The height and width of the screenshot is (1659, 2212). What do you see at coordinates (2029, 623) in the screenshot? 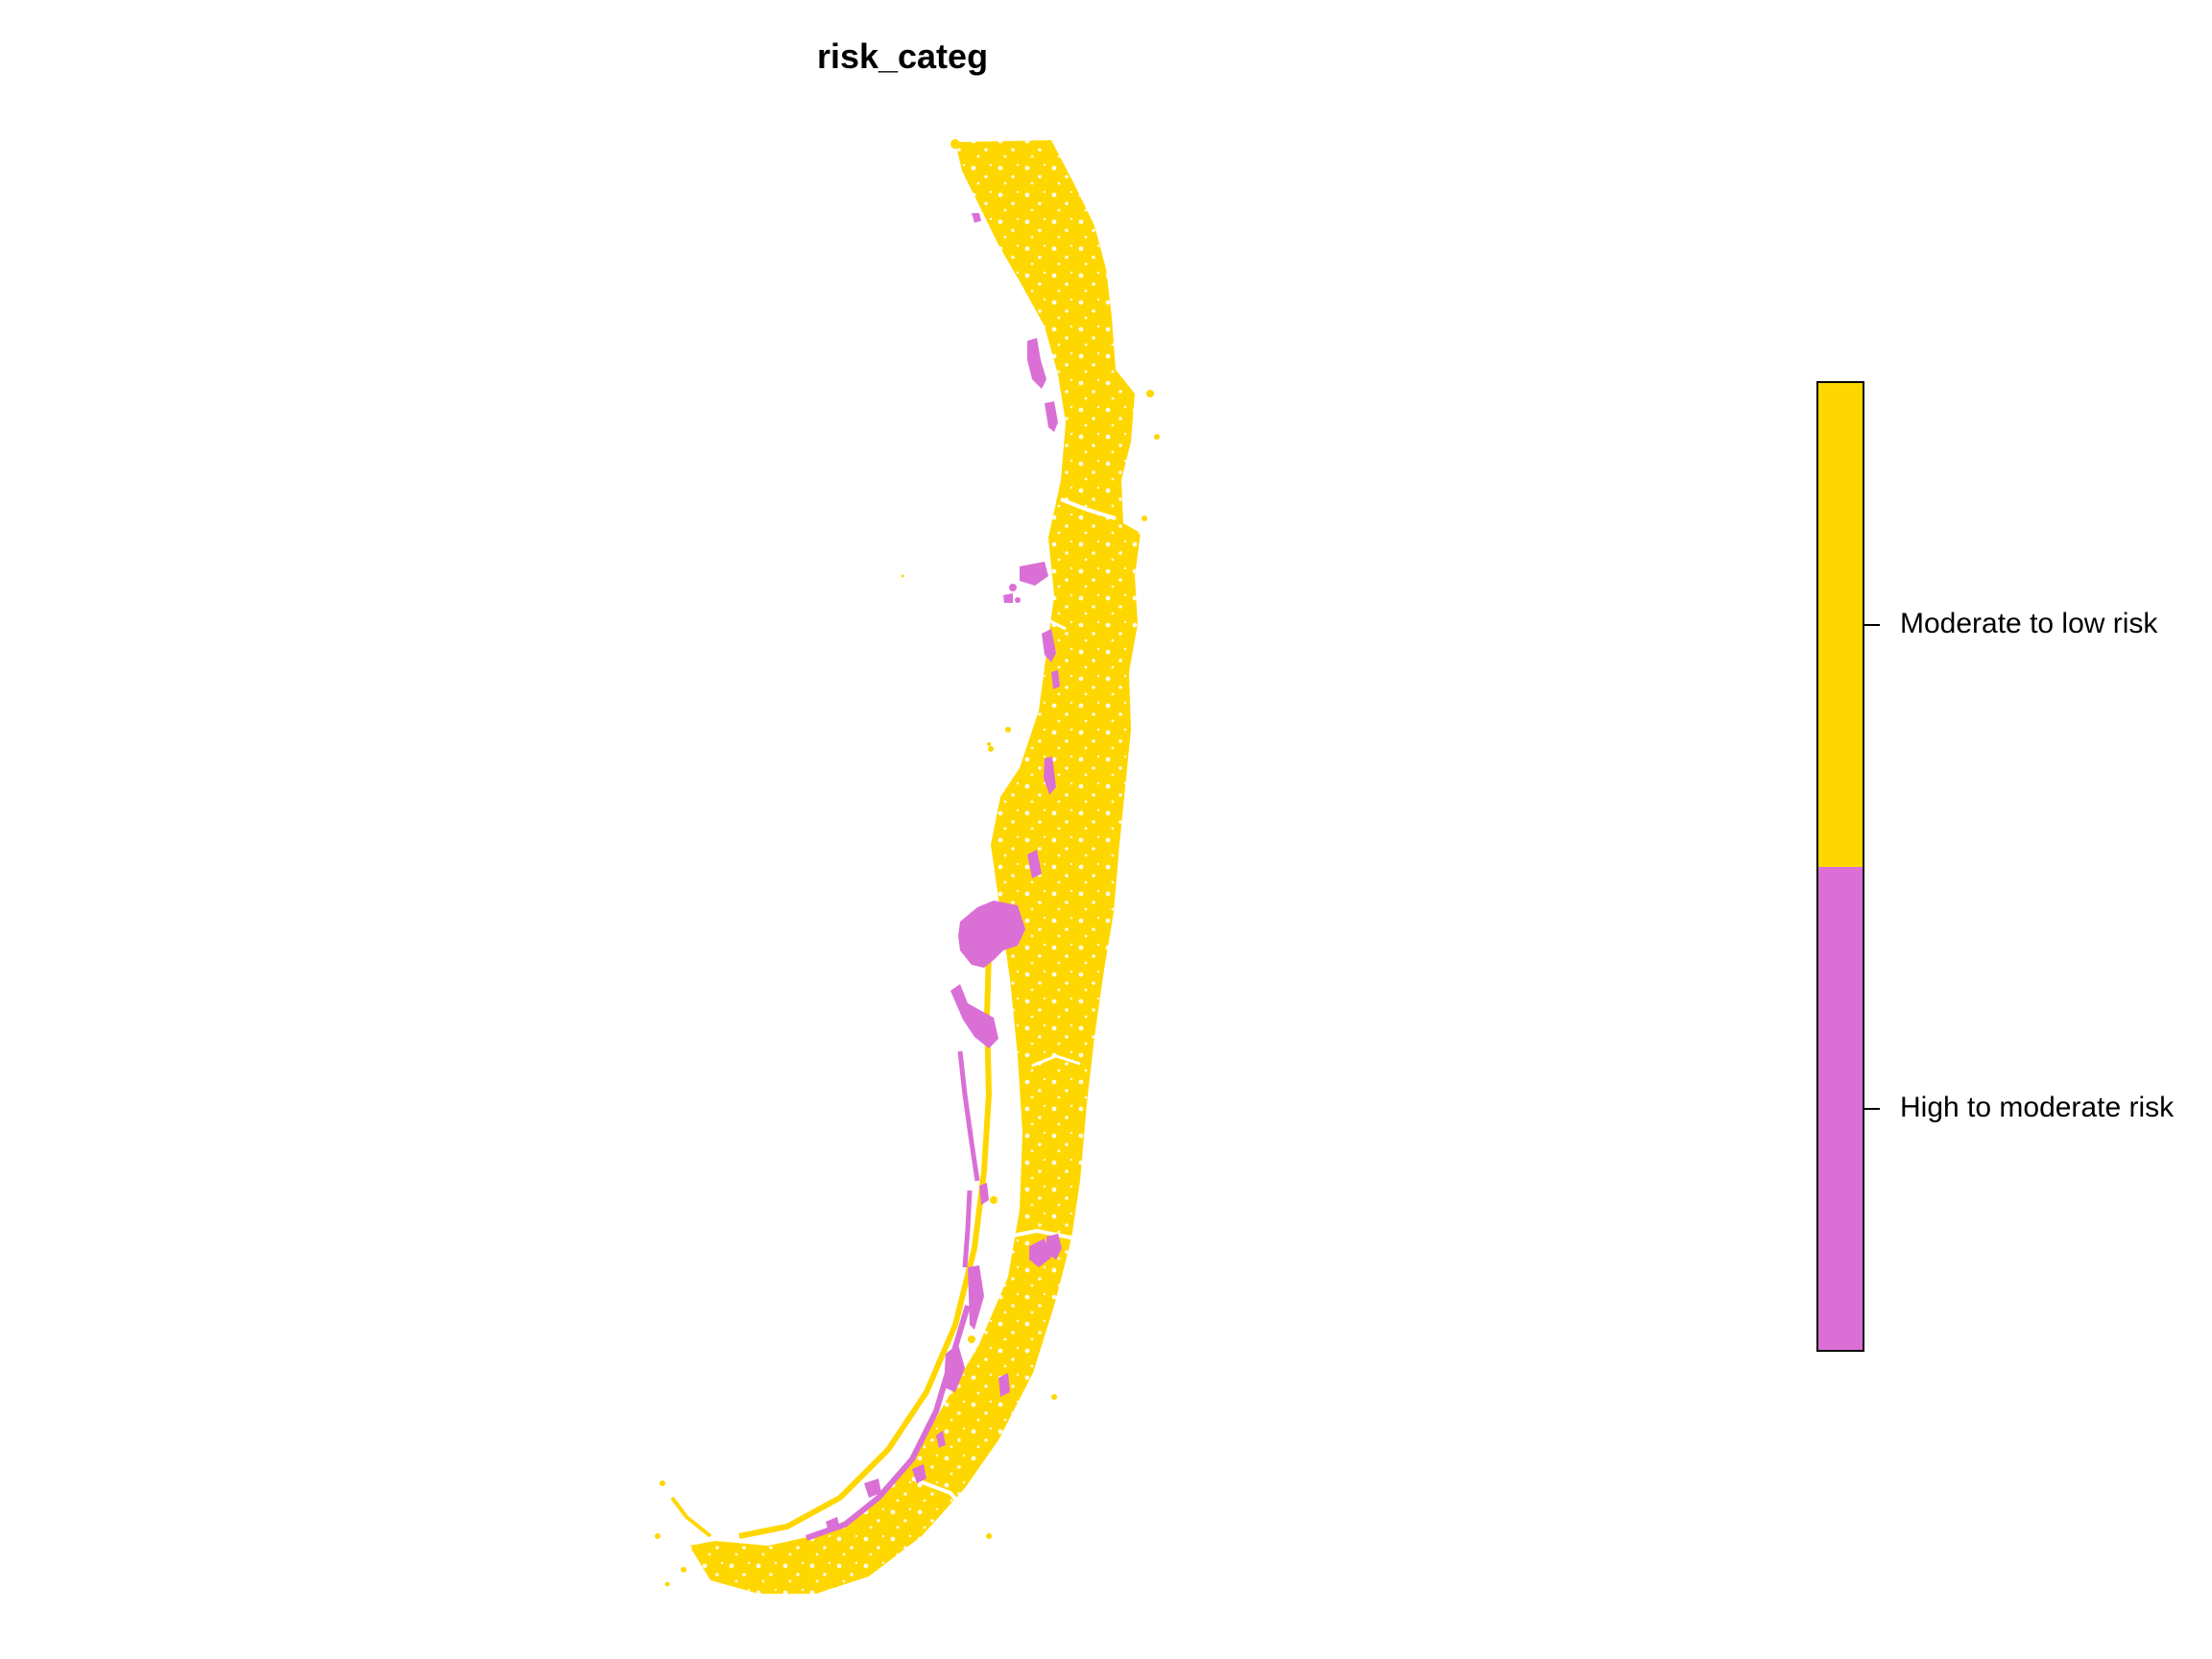
I see `legend-label-moderate-low: Moderate to low risk` at bounding box center [2029, 623].